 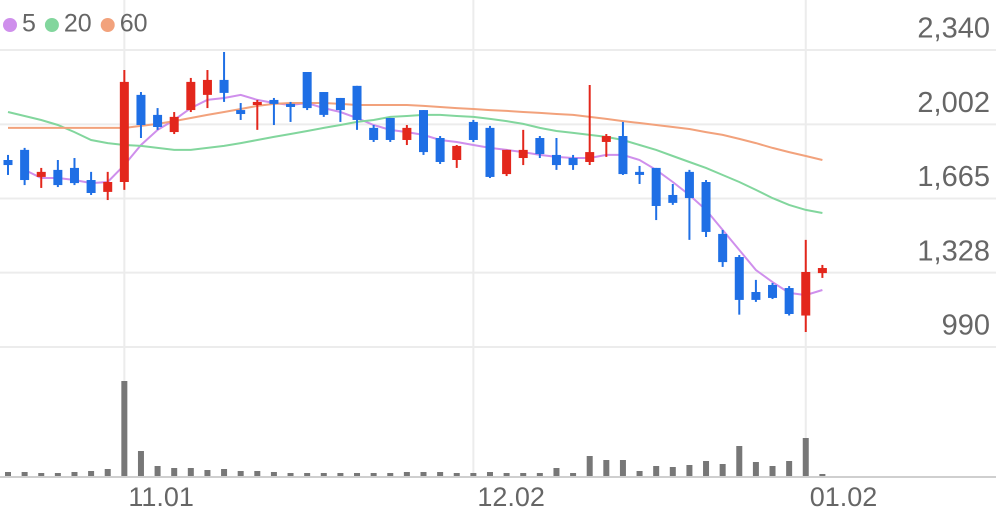 I want to click on legend-label: 20, so click(x=78, y=24).